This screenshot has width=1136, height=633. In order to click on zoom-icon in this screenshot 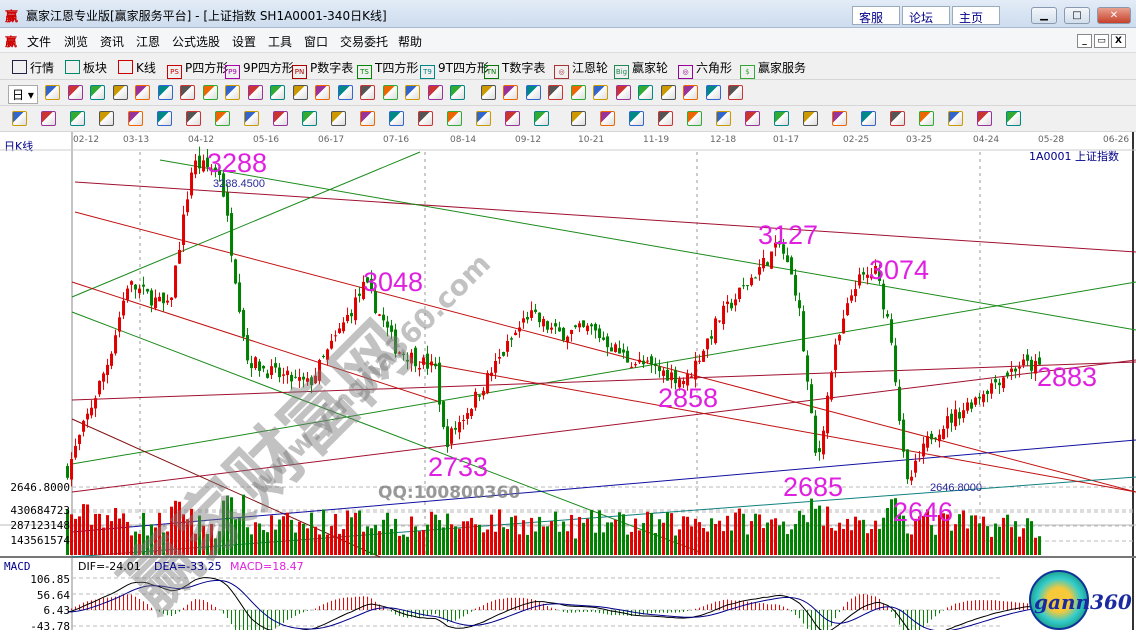, I will do `click(600, 92)`.